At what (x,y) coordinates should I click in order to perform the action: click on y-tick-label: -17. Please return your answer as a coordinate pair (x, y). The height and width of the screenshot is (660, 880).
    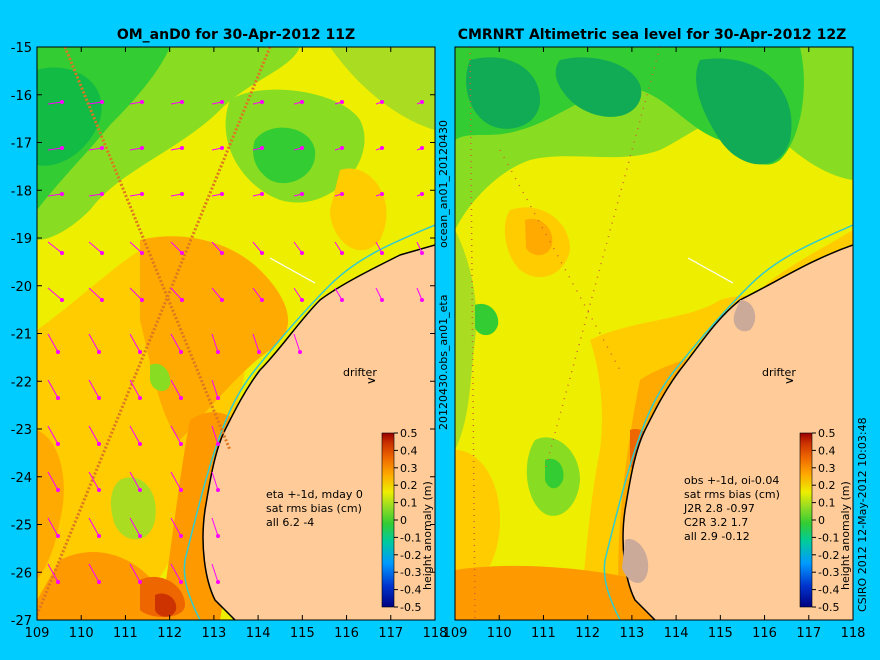
    Looking at the image, I should click on (21, 144).